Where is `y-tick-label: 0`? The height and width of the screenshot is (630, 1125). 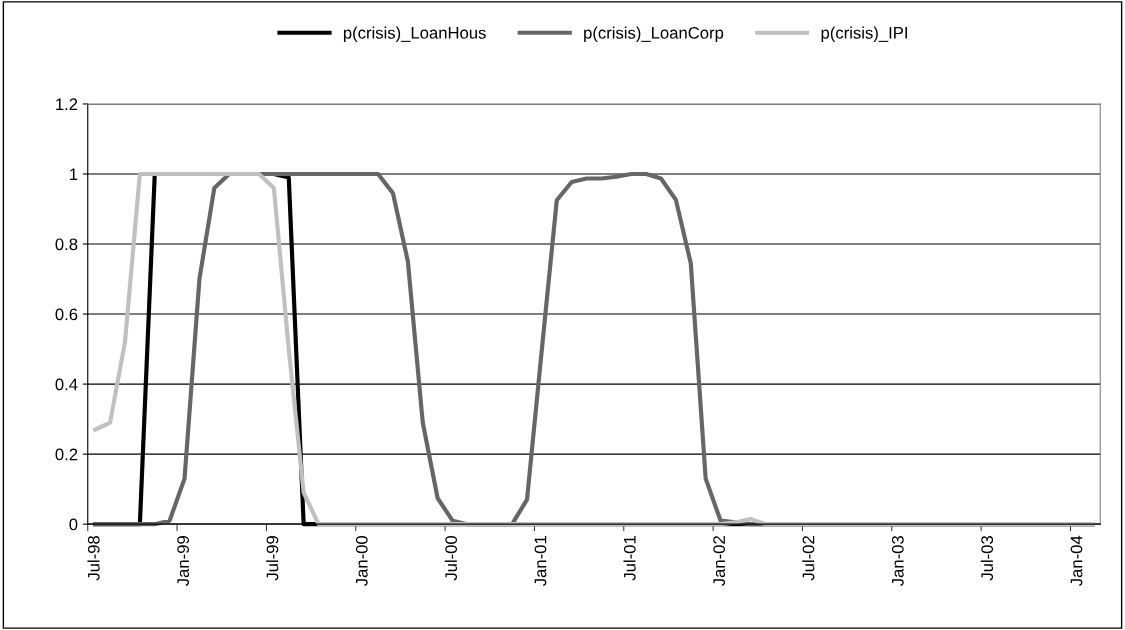
y-tick-label: 0 is located at coordinates (73, 524).